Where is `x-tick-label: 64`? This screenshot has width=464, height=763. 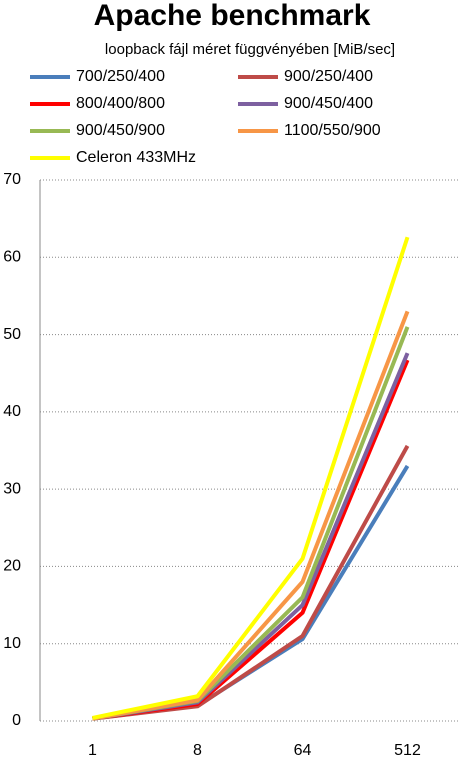
x-tick-label: 64 is located at coordinates (303, 750).